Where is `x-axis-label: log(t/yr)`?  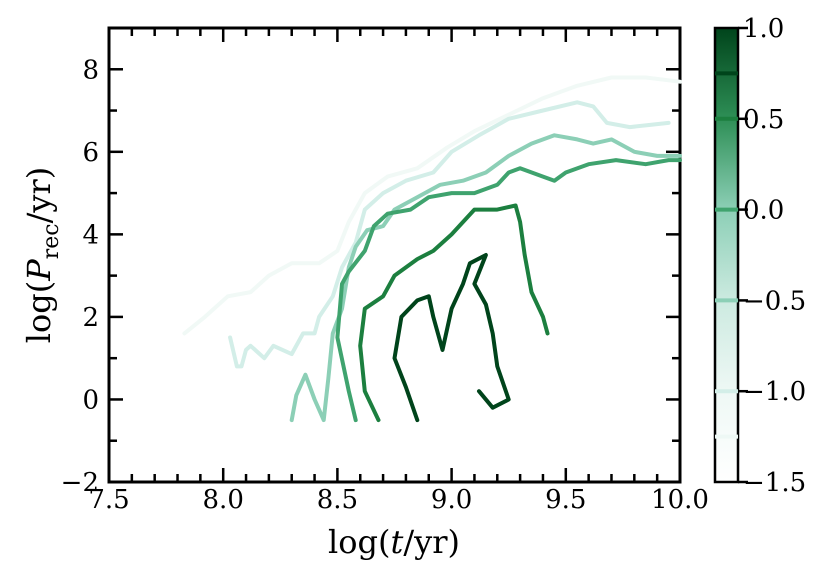
x-axis-label: log(t/yr) is located at coordinates (394, 542).